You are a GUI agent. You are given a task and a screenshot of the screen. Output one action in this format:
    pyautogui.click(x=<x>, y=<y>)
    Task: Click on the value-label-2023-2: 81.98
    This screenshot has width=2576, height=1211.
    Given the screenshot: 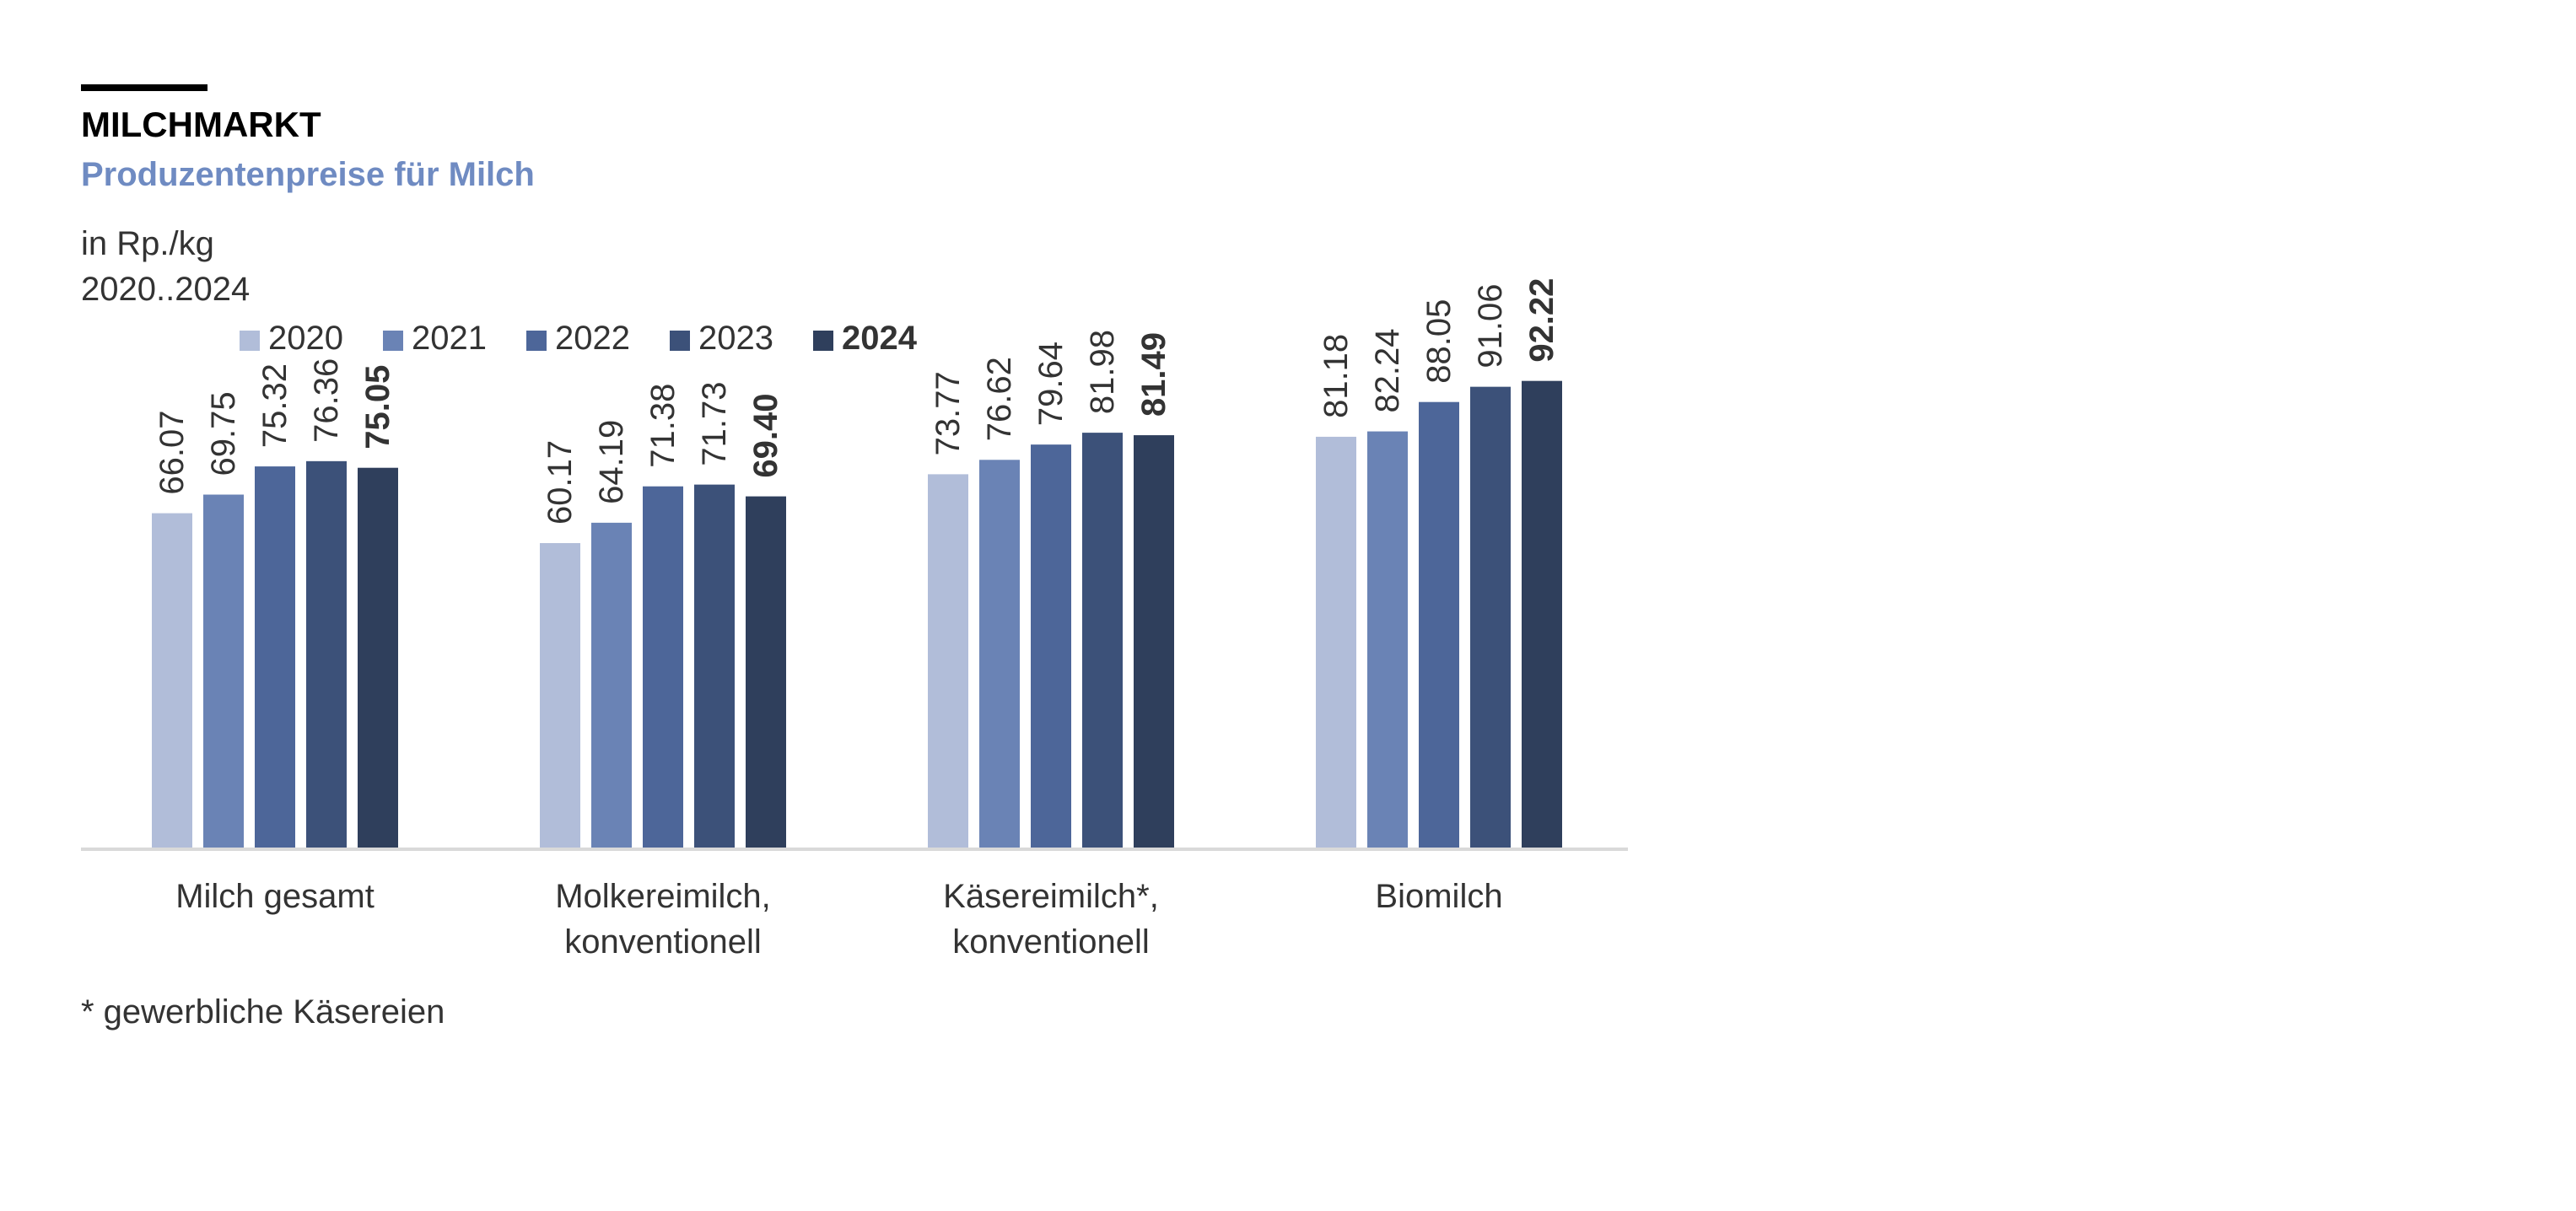 What is the action you would take?
    pyautogui.click(x=1102, y=372)
    